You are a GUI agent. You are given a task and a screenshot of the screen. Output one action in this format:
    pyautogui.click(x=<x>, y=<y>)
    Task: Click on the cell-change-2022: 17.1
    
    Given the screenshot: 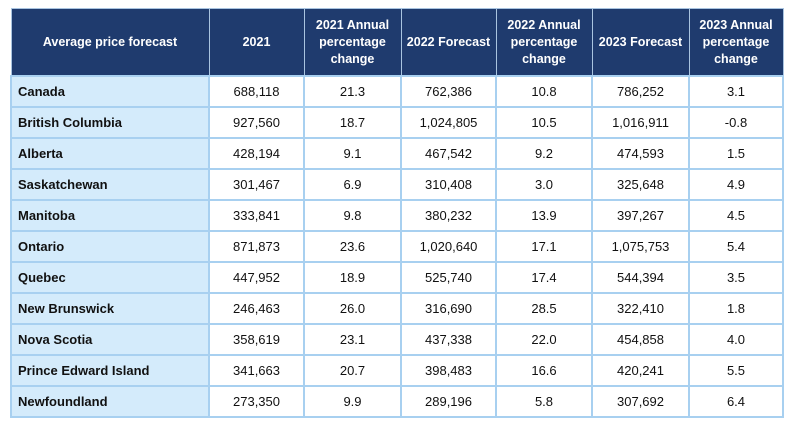 What is the action you would take?
    pyautogui.click(x=544, y=246)
    